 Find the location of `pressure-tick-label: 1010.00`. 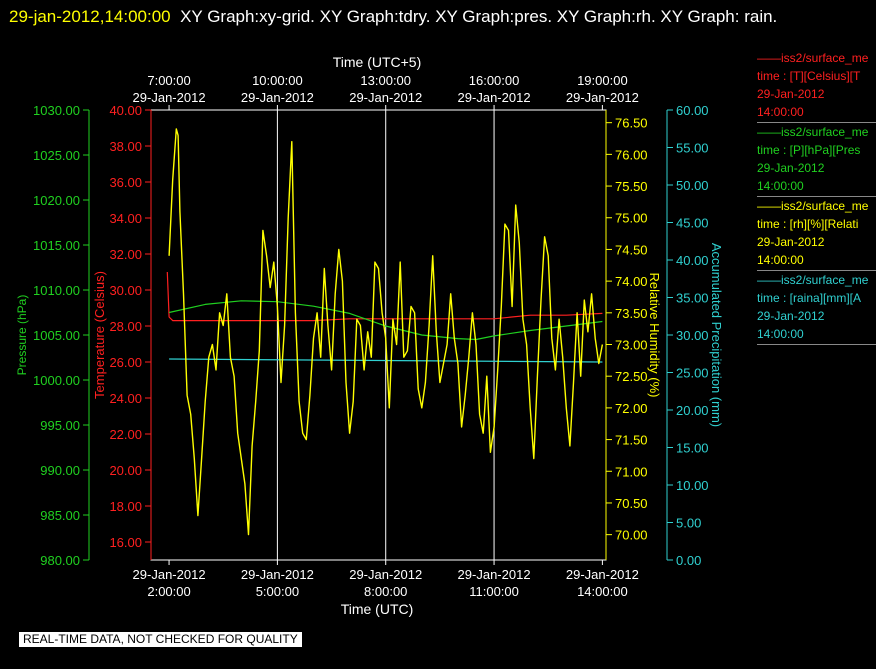

pressure-tick-label: 1010.00 is located at coordinates (56, 290).